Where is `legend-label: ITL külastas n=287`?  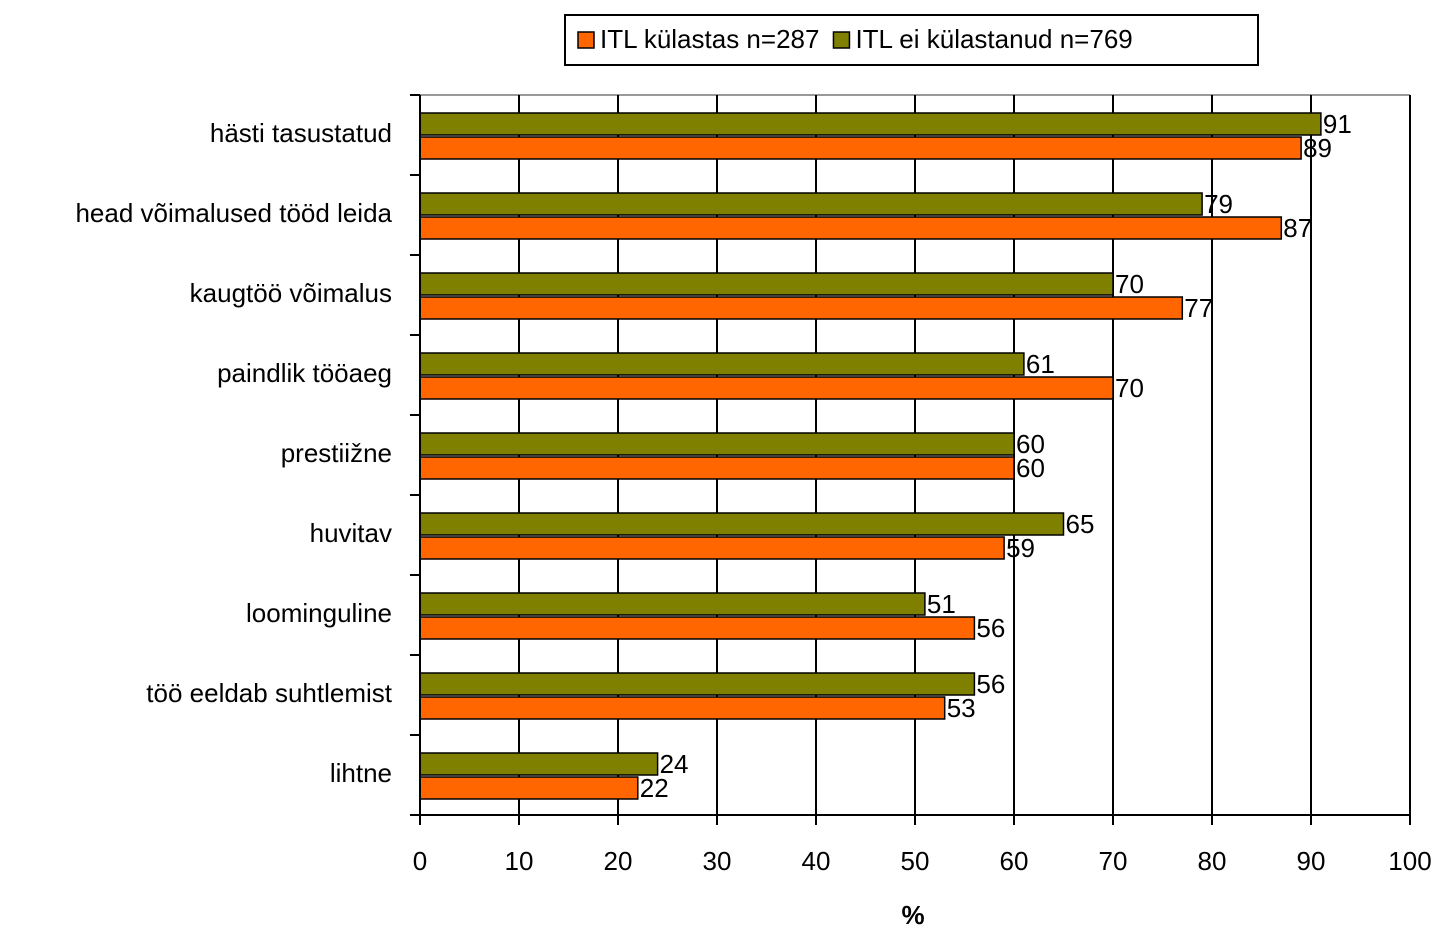 legend-label: ITL külastas n=287 is located at coordinates (709, 39).